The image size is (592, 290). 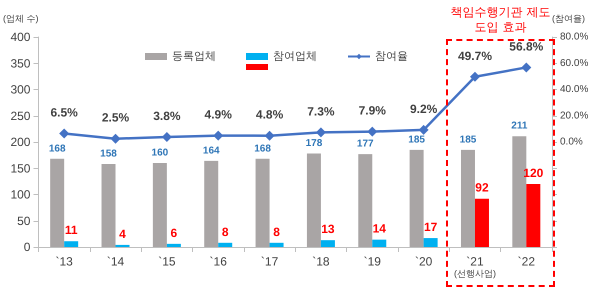 What do you see at coordinates (20, 19) in the screenshot?
I see `y-axis-title: (업체 수)` at bounding box center [20, 19].